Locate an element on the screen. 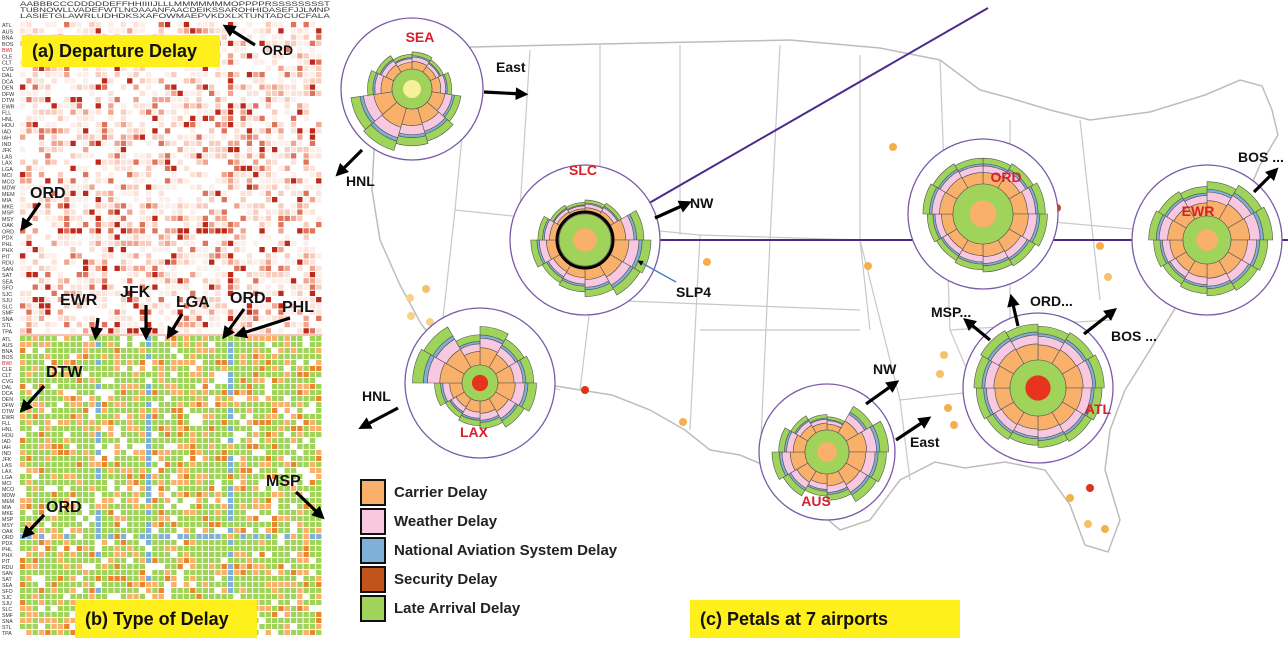  row-label: ATL is located at coordinates (6, 340).